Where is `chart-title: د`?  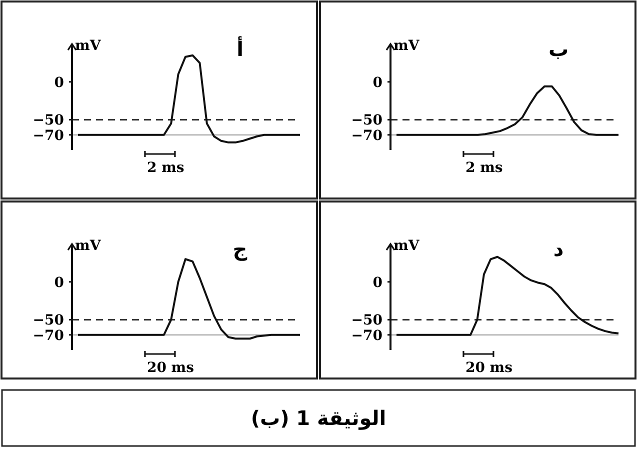
chart-title: د is located at coordinates (558, 249).